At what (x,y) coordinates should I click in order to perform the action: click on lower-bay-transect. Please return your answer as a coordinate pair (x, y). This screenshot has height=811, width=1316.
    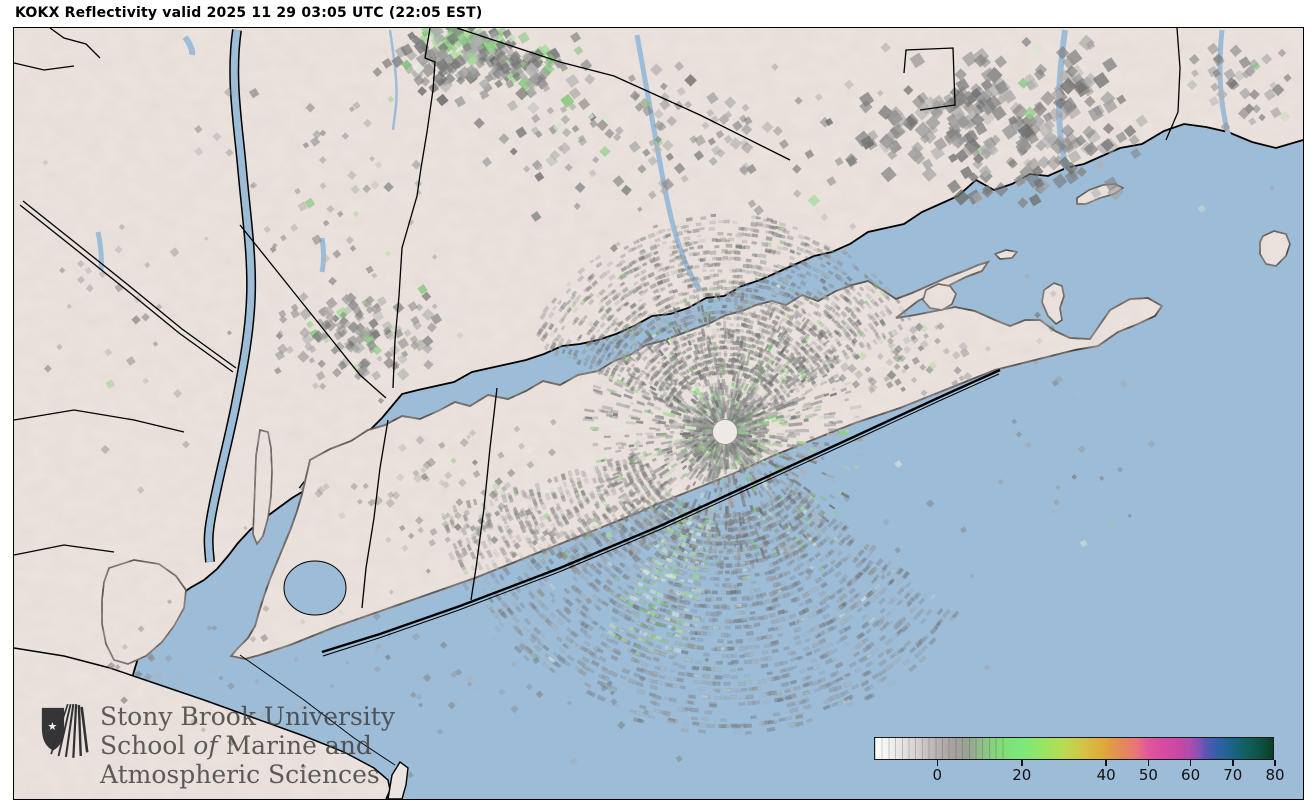
    Looking at the image, I should click on (317, 710).